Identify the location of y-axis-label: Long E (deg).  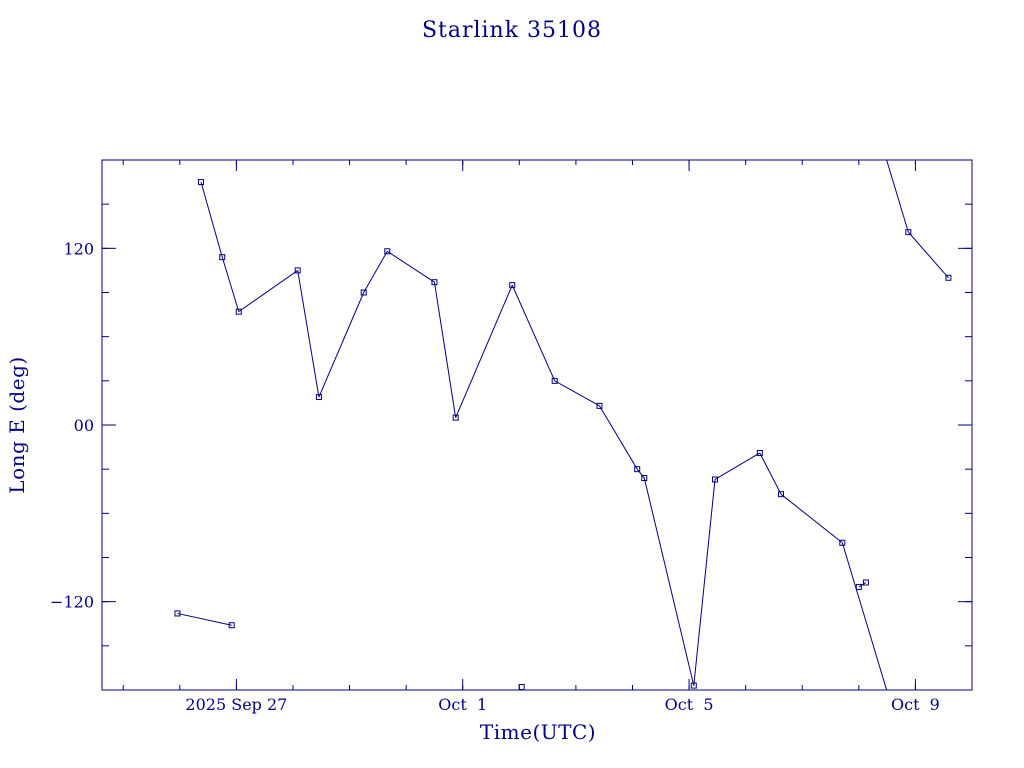
(17, 424).